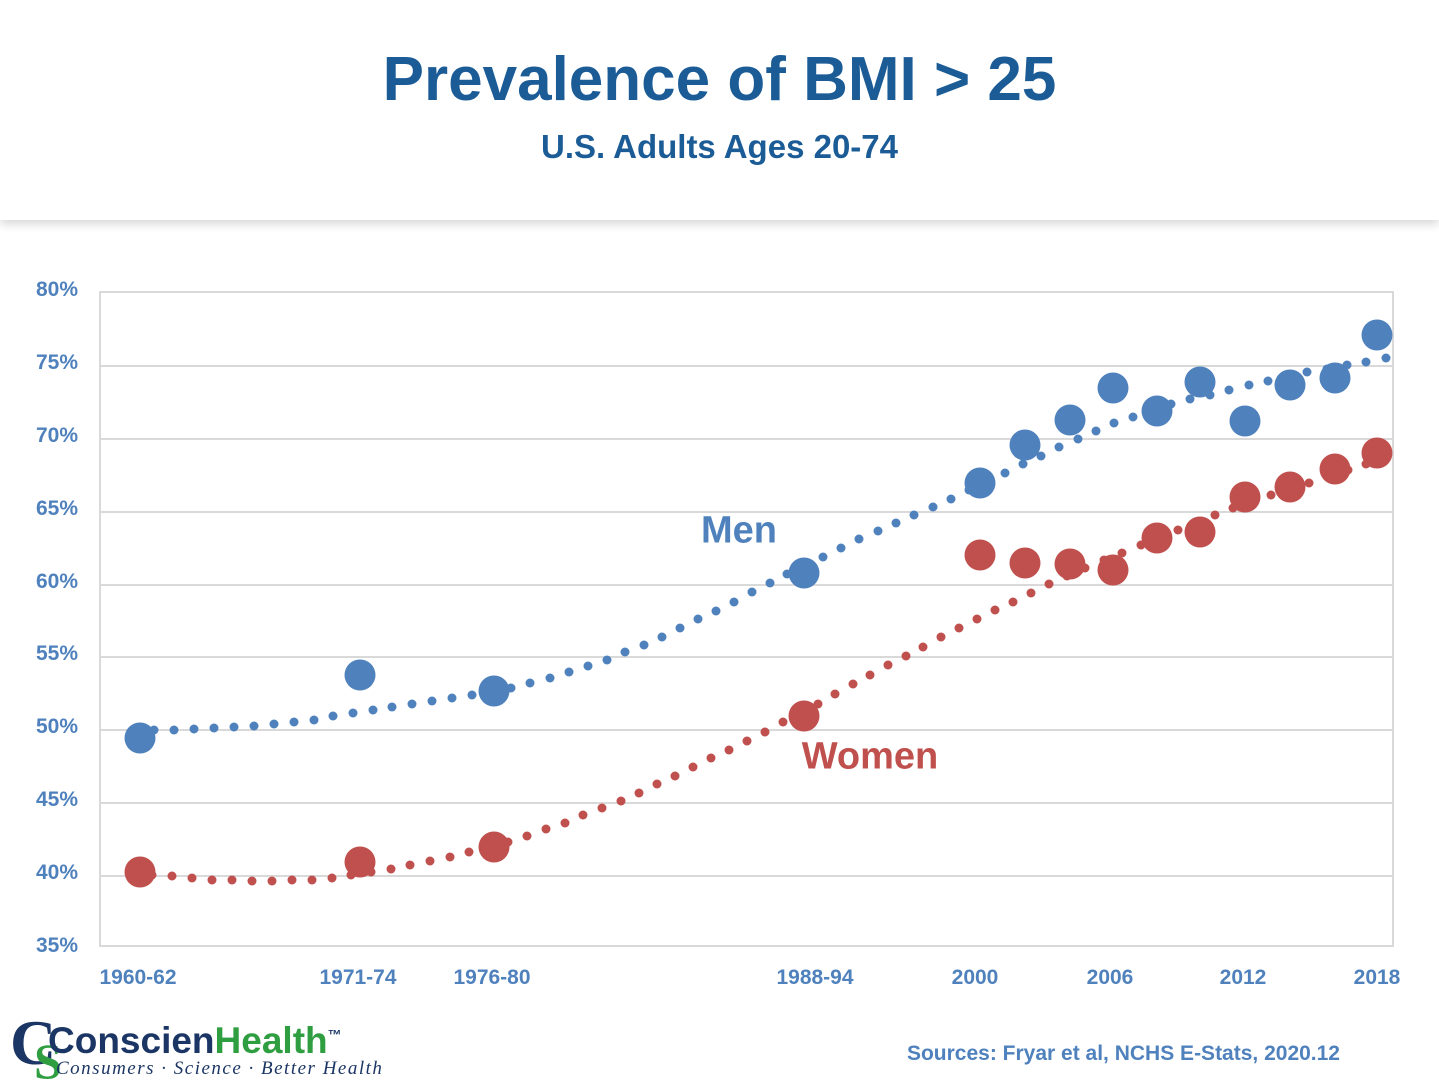  Describe the element at coordinates (48, 1056) in the screenshot. I see `logo-monogram-s: S` at that location.